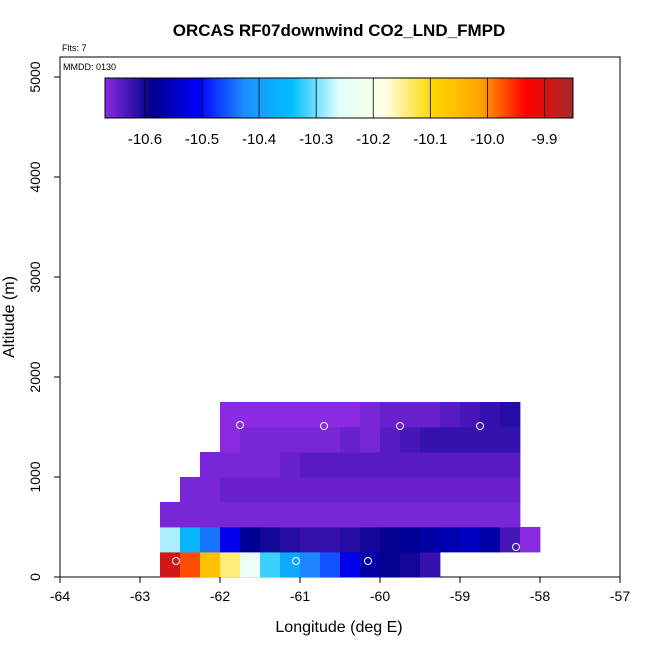  I want to click on y-axis-label: Altitude (m), so click(9, 317).